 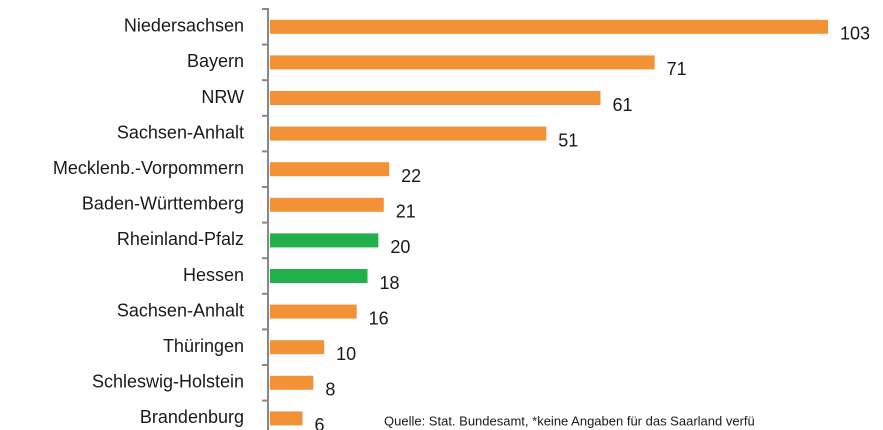 What do you see at coordinates (406, 212) in the screenshot?
I see `value-label: 21` at bounding box center [406, 212].